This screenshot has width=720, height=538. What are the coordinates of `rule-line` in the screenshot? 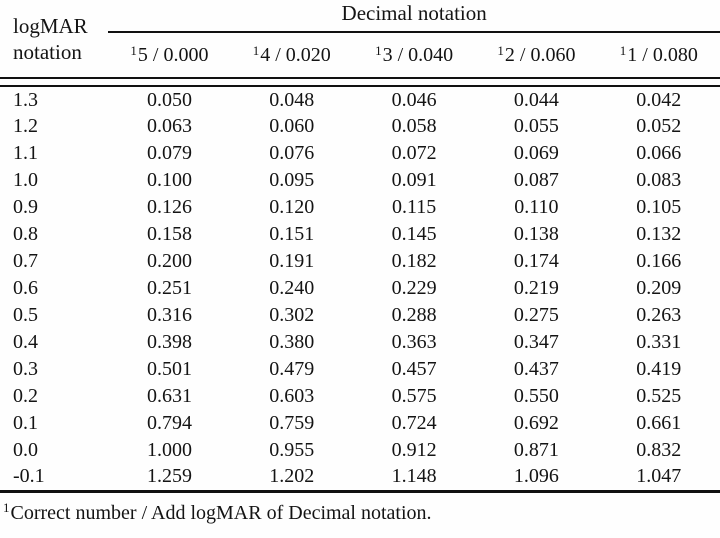 It's located at (360, 82).